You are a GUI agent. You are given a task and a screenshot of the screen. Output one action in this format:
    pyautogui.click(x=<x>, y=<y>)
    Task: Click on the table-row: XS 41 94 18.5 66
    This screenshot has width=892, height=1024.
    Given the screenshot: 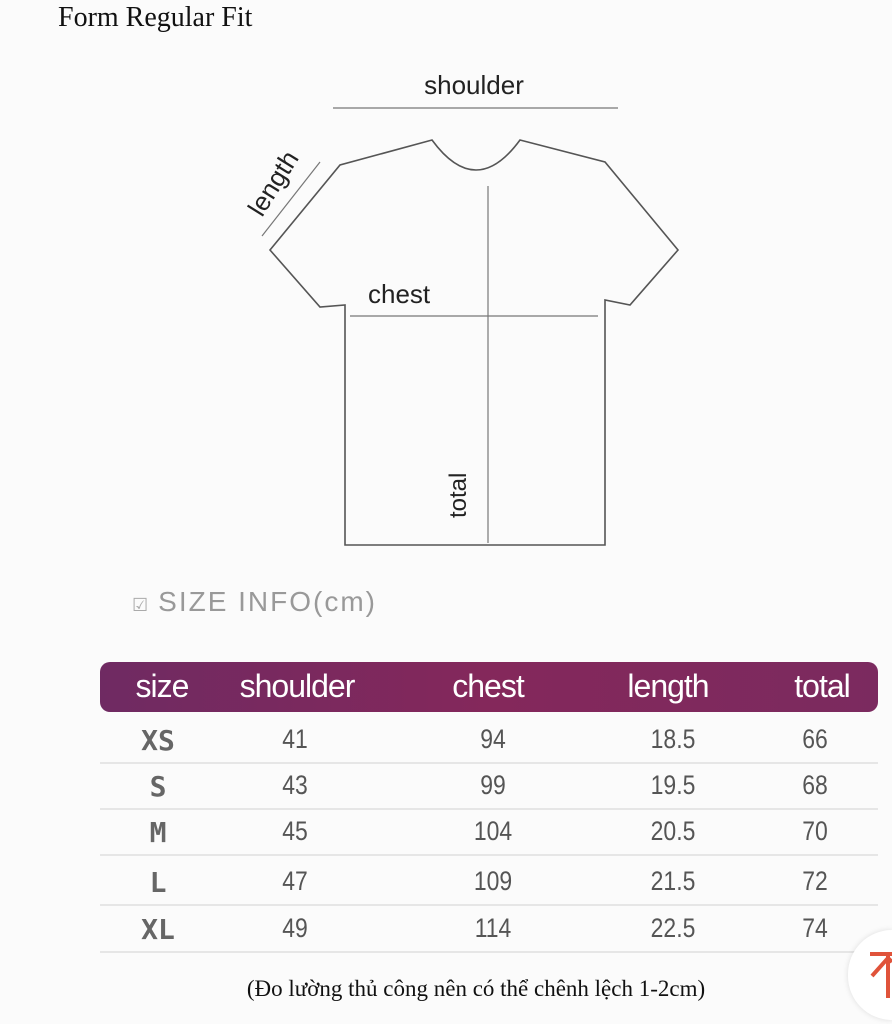 What is the action you would take?
    pyautogui.click(x=489, y=740)
    